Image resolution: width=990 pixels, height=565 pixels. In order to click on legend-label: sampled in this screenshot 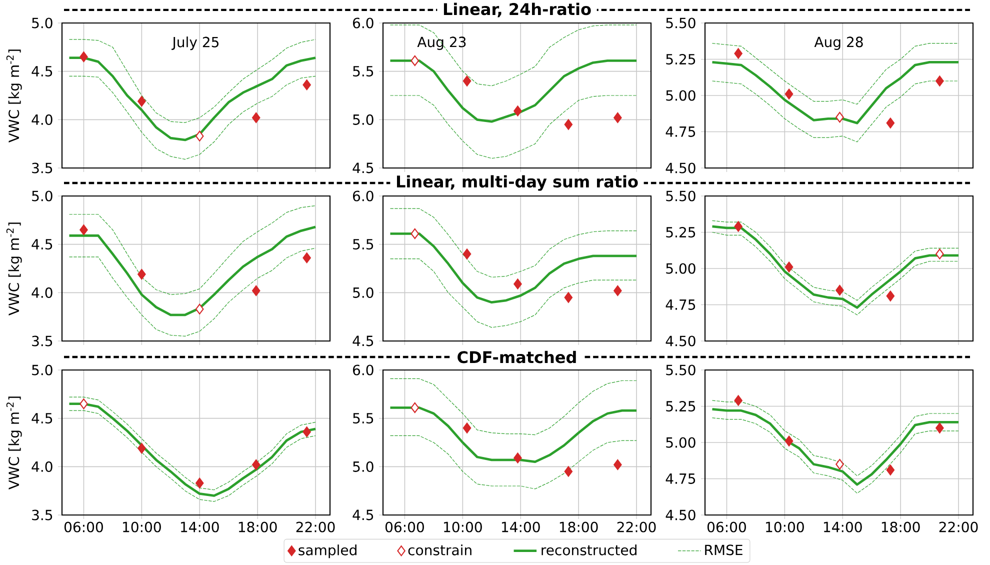, I will do `click(327, 551)`.